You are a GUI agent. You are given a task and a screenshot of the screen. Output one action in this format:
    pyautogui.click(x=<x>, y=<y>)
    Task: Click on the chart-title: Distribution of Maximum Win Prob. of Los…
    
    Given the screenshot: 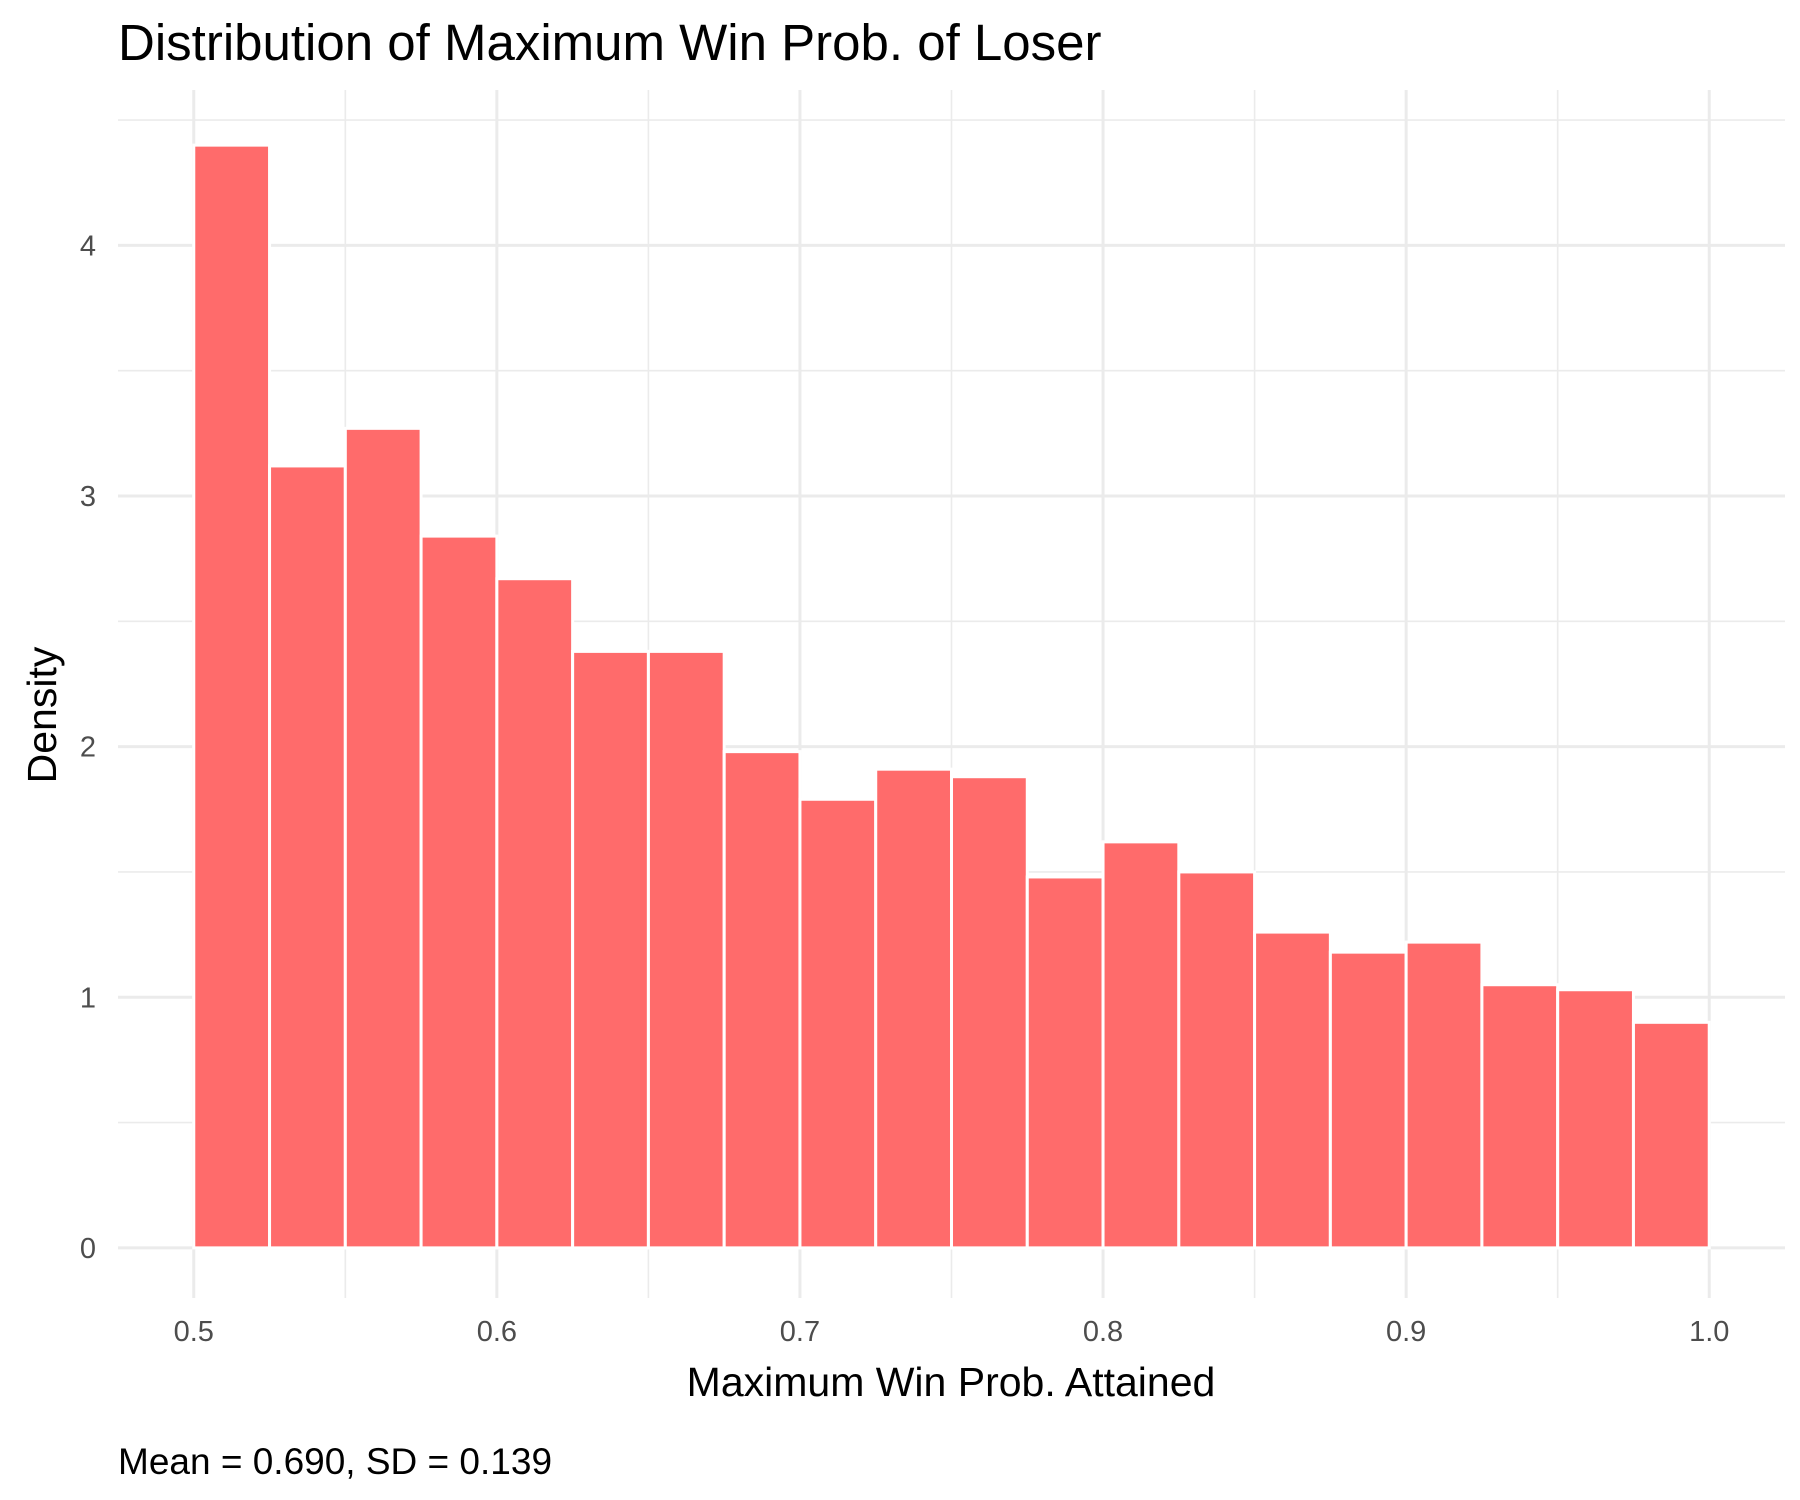 What is the action you would take?
    pyautogui.click(x=610, y=42)
    